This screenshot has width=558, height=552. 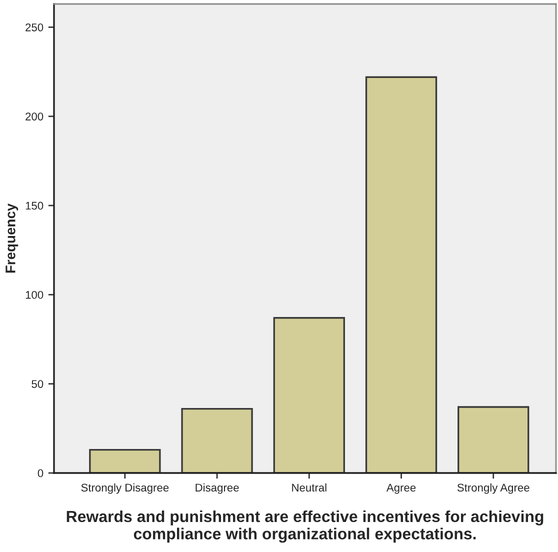 I want to click on x-tick-label: Agree, so click(x=401, y=489).